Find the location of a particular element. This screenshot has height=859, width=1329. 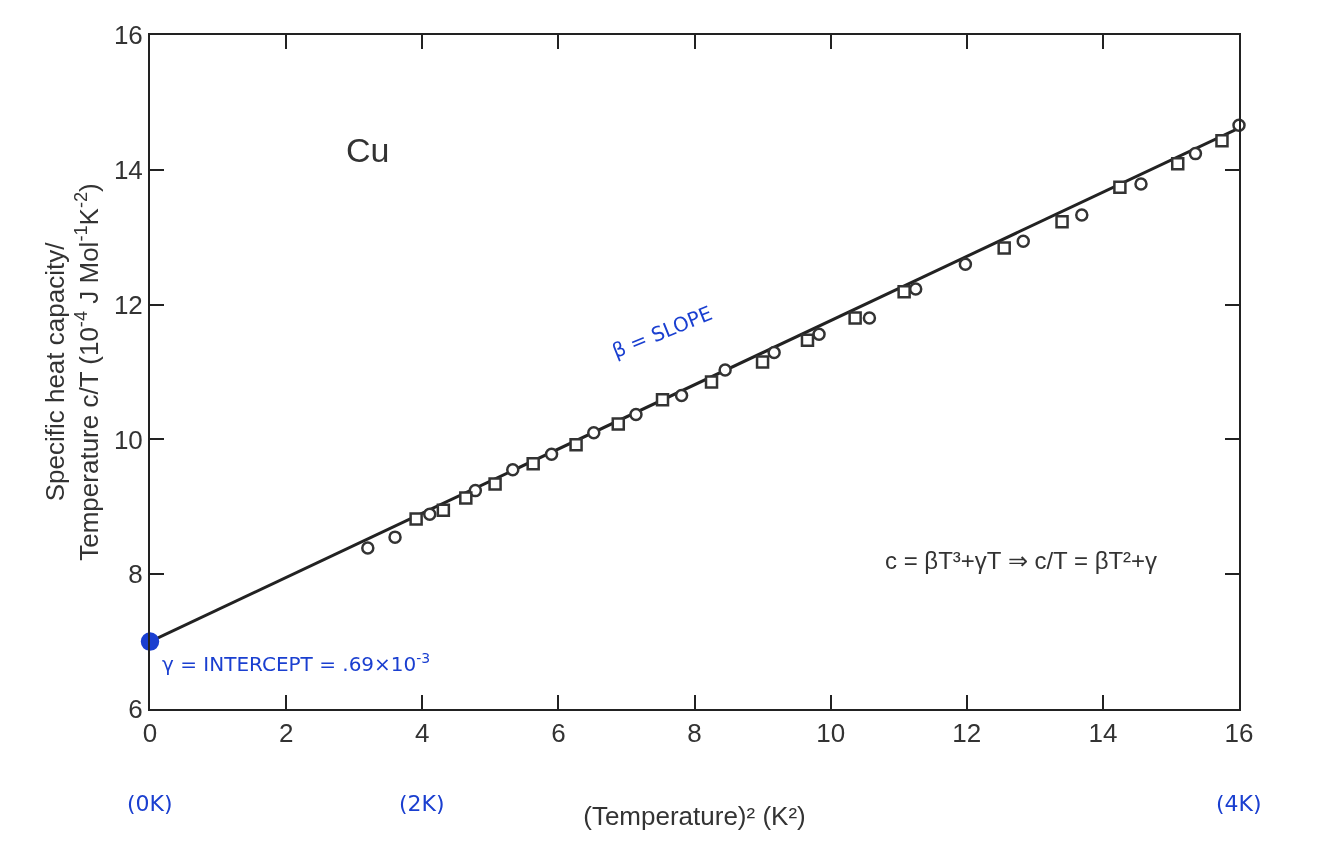

y-tick-label: 14 is located at coordinates (128, 169).